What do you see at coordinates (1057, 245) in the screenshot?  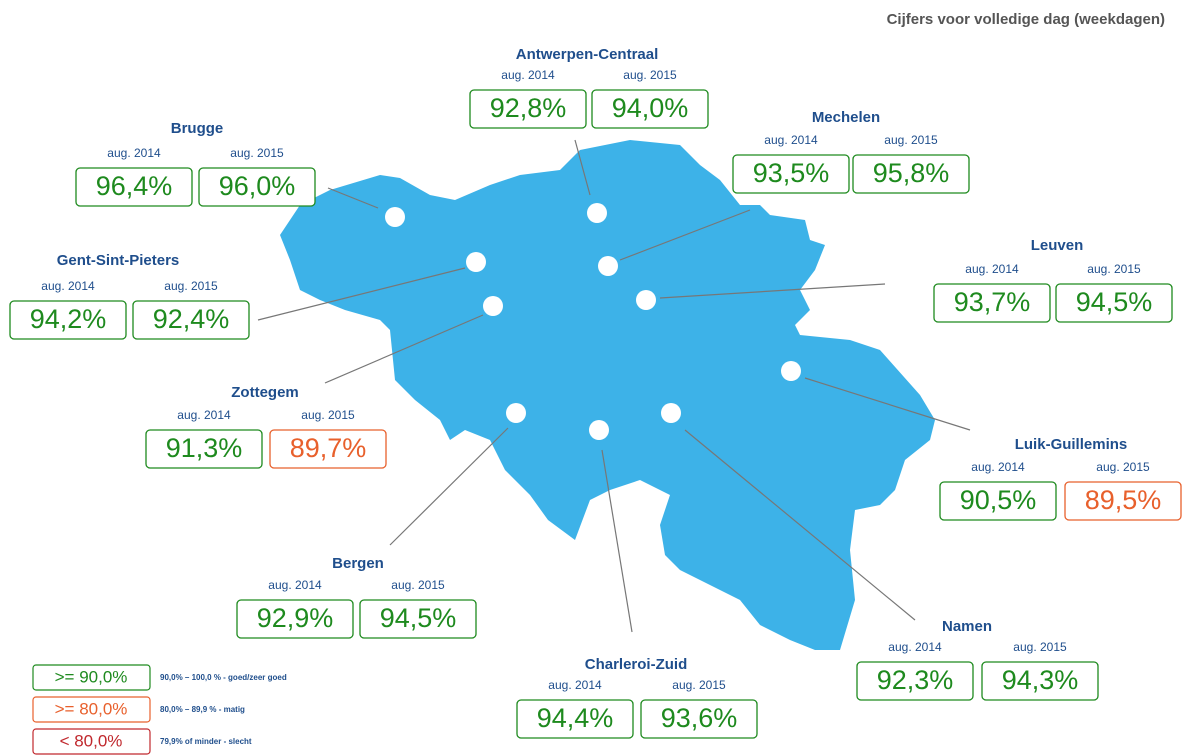 I see `station-name: Leuven` at bounding box center [1057, 245].